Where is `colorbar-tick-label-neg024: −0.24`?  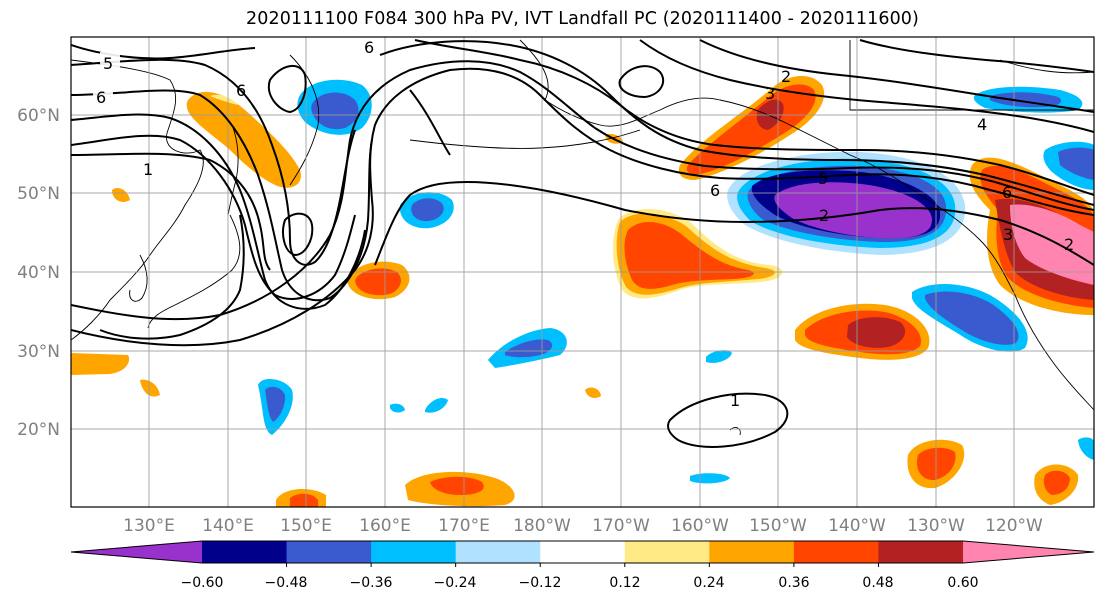
colorbar-tick-label-neg024: −0.24 is located at coordinates (455, 583).